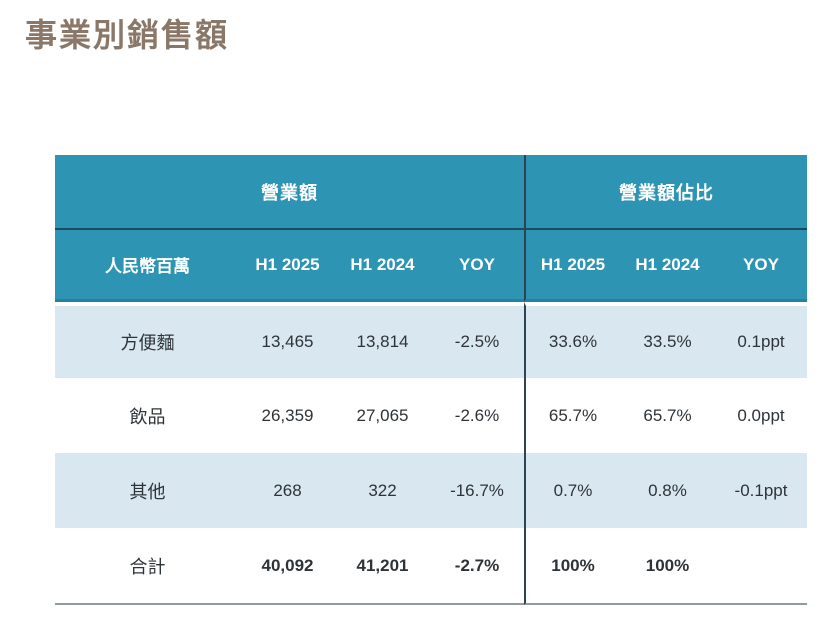 The height and width of the screenshot is (623, 831). I want to click on cell-share-yoy: -0.1ppt, so click(761, 490).